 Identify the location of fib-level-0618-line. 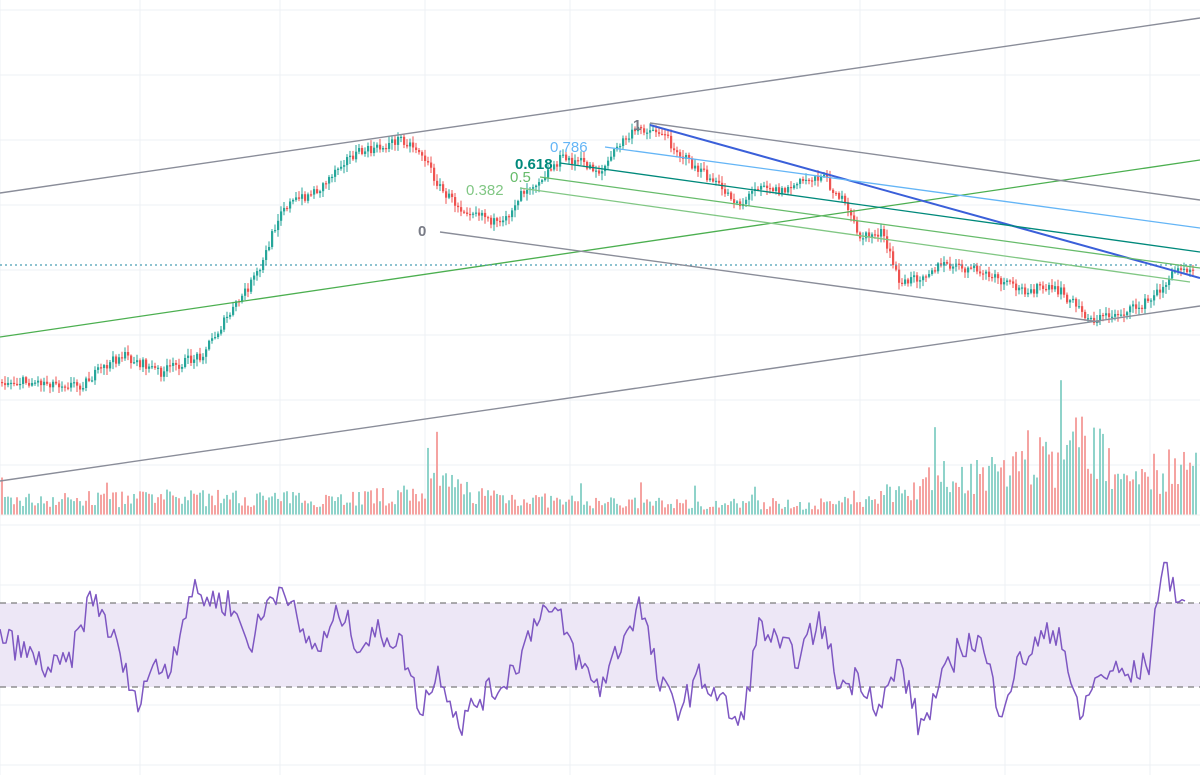
(879, 207).